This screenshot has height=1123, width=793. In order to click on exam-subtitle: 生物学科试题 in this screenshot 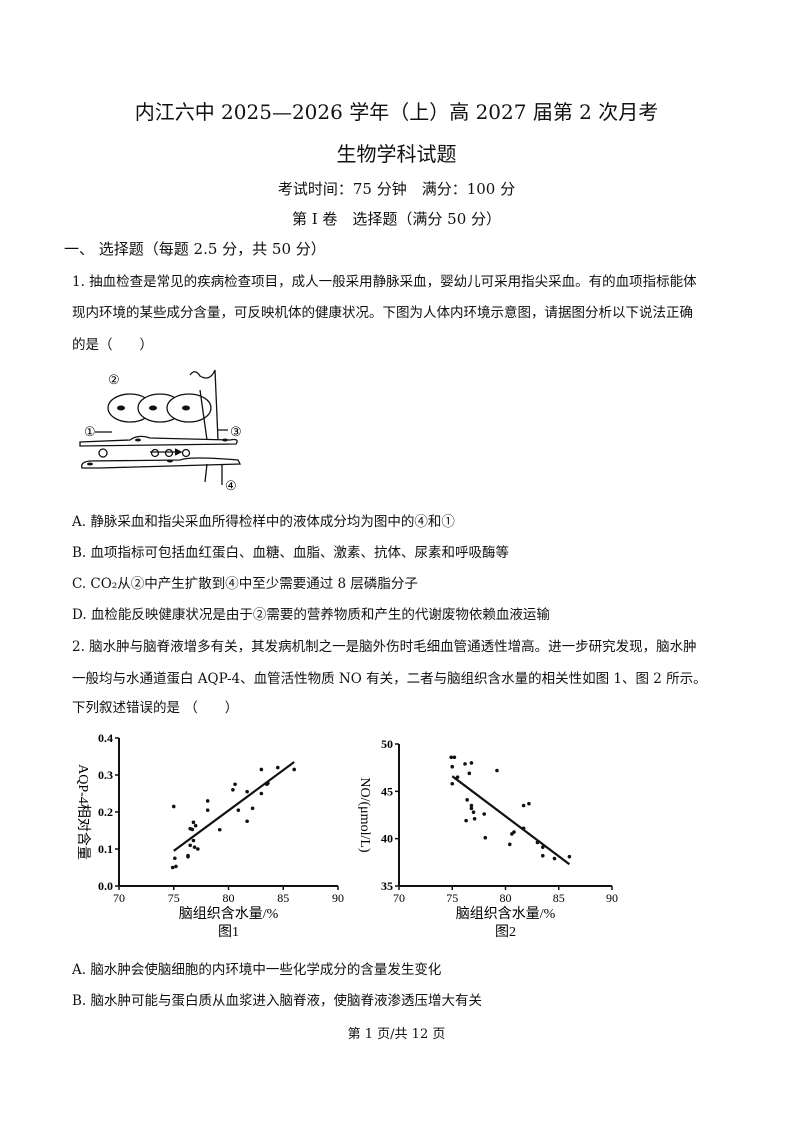, I will do `click(396, 154)`.